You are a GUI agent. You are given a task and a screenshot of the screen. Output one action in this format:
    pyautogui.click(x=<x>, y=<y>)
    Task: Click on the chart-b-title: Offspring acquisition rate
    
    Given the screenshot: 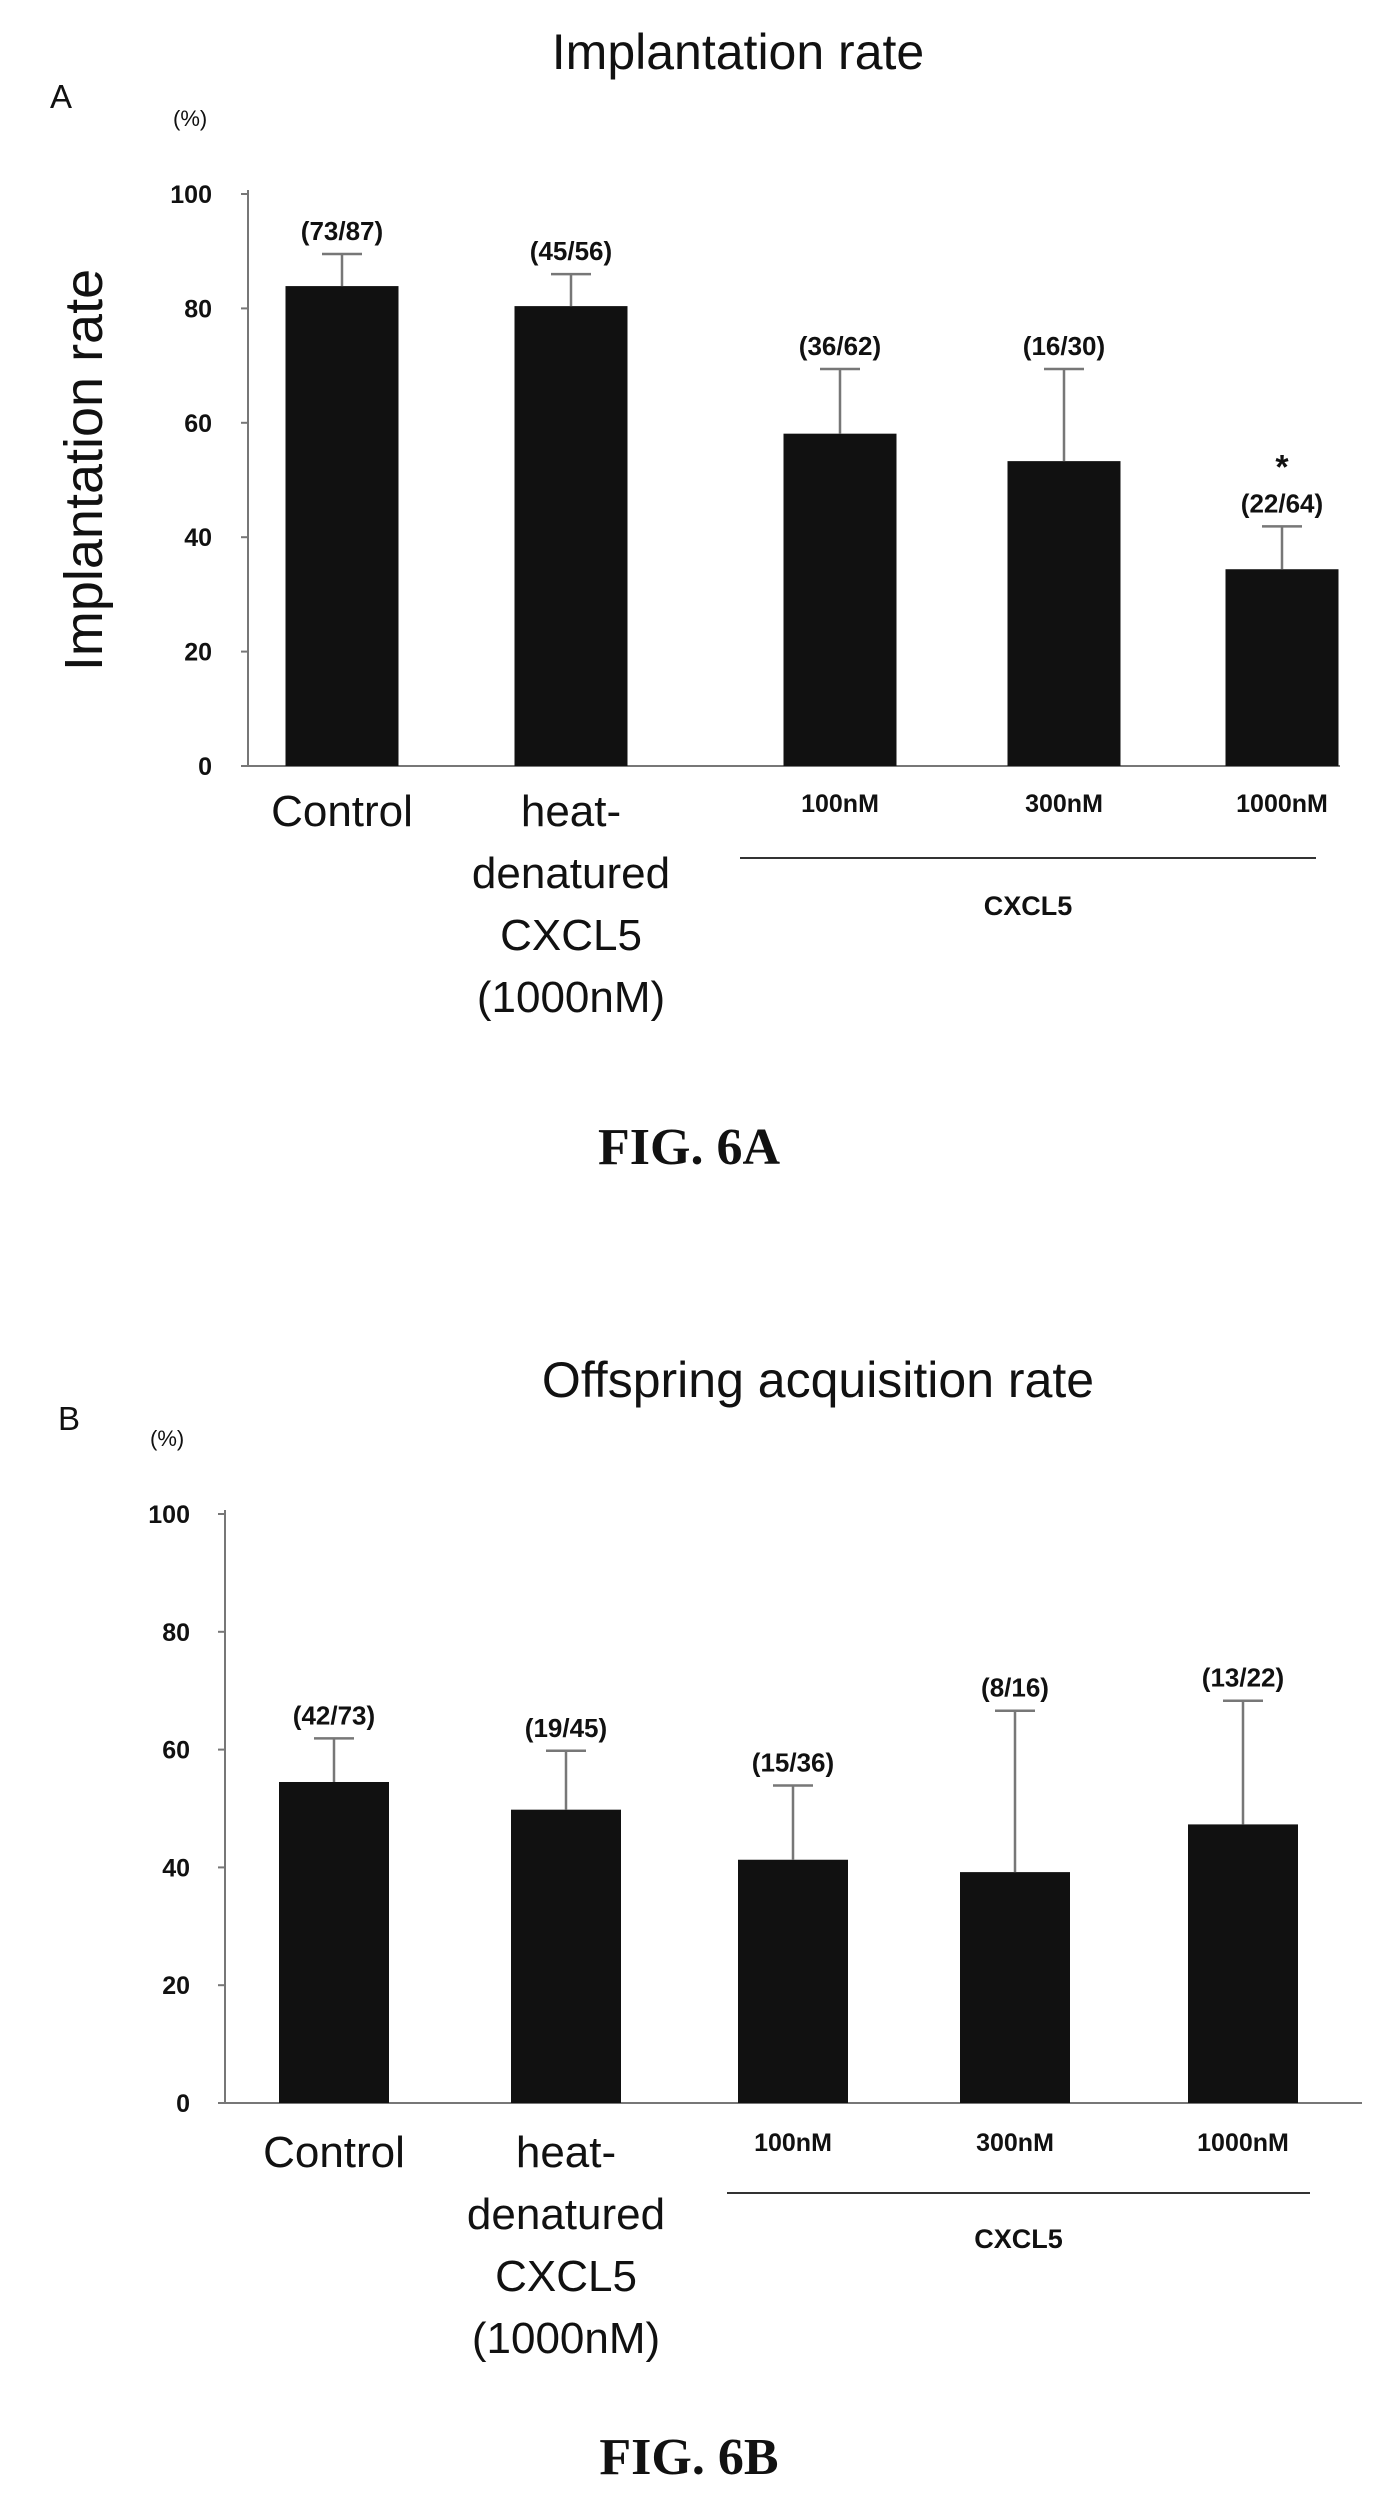 What is the action you would take?
    pyautogui.click(x=818, y=1380)
    